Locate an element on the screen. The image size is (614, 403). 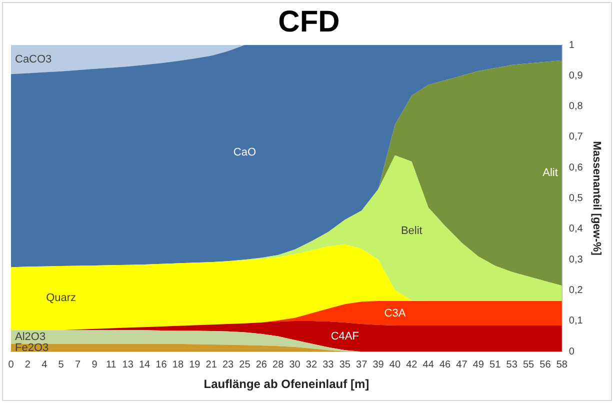
x-tick-label: 42 is located at coordinates (412, 364).